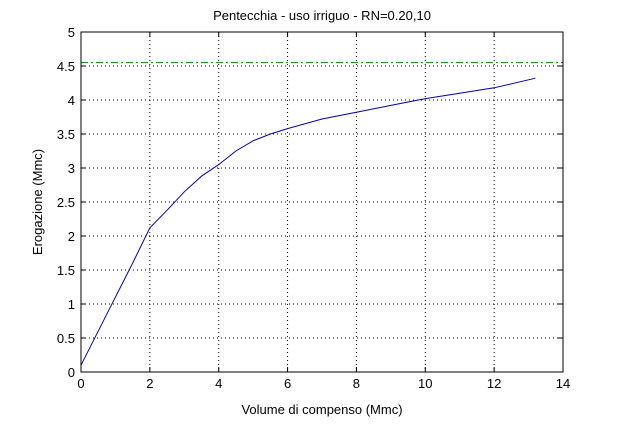 The height and width of the screenshot is (424, 623). What do you see at coordinates (425, 383) in the screenshot?
I see `x-tick-label: 10` at bounding box center [425, 383].